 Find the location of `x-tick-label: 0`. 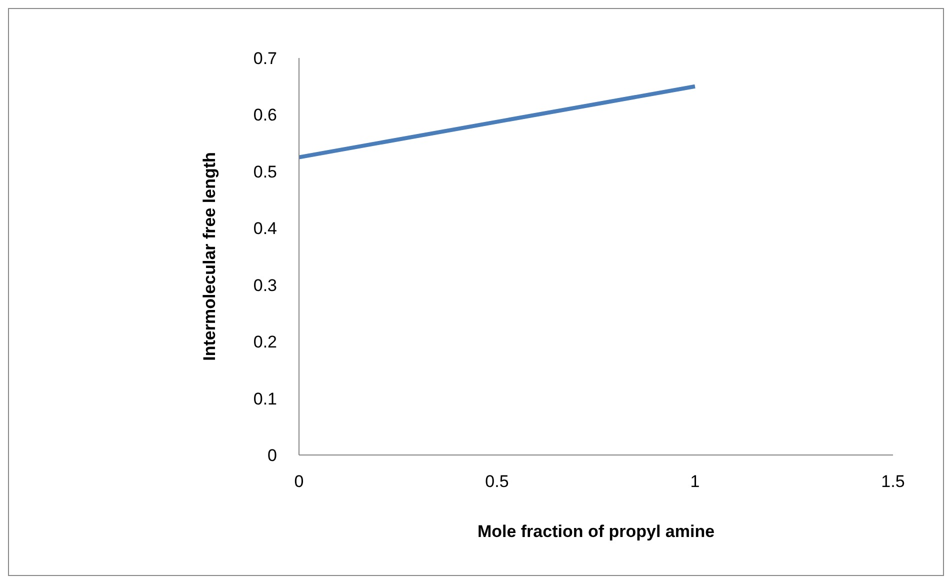

x-tick-label: 0 is located at coordinates (299, 482).